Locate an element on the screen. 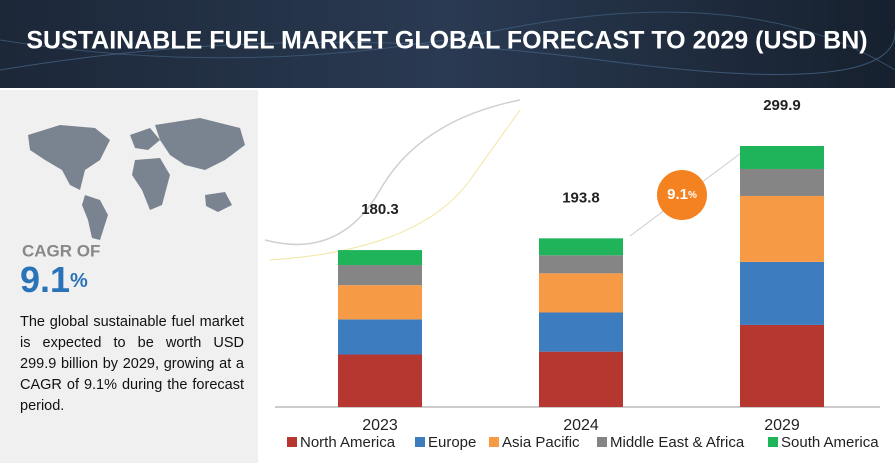 The width and height of the screenshot is (895, 463). x-tick-label: 2023 is located at coordinates (380, 425).